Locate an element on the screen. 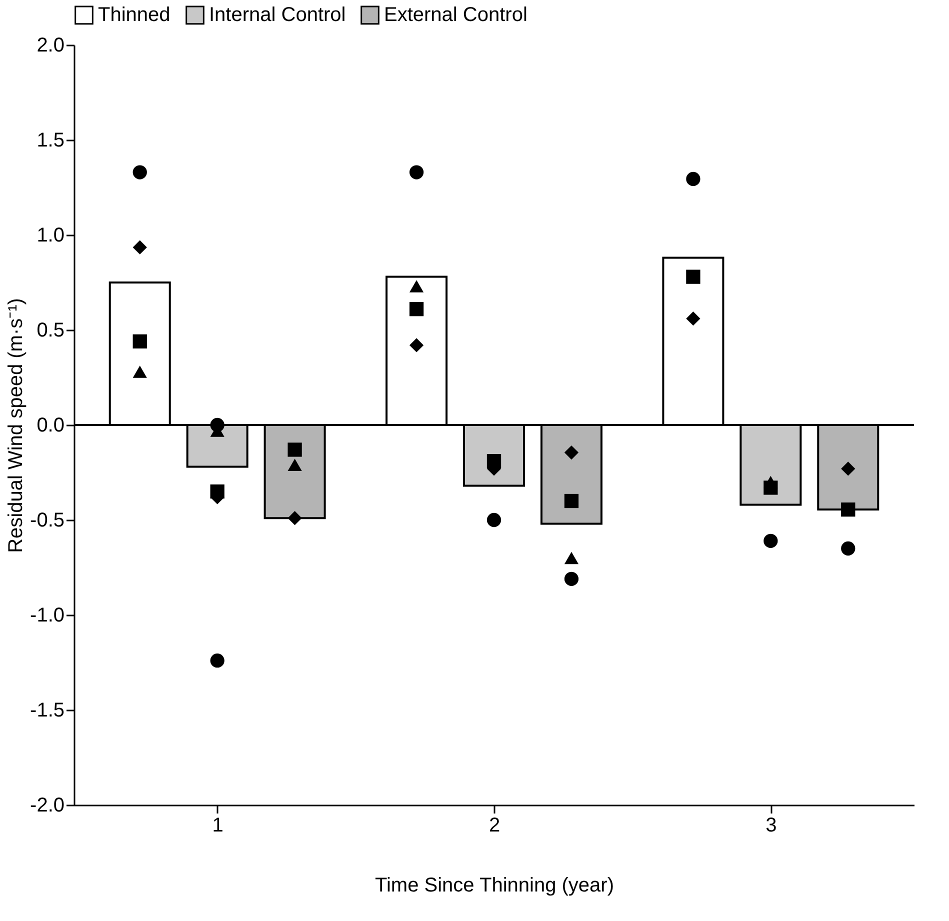  y-tick-label: -2.0 is located at coordinates (47, 805).